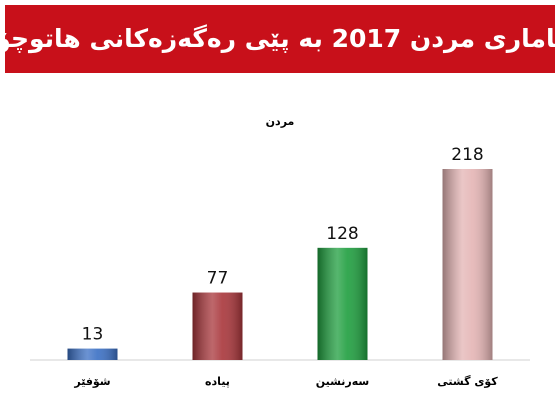 The width and height of the screenshot is (560, 420). What do you see at coordinates (217, 381) in the screenshot?
I see `x-tick-label: پیادە` at bounding box center [217, 381].